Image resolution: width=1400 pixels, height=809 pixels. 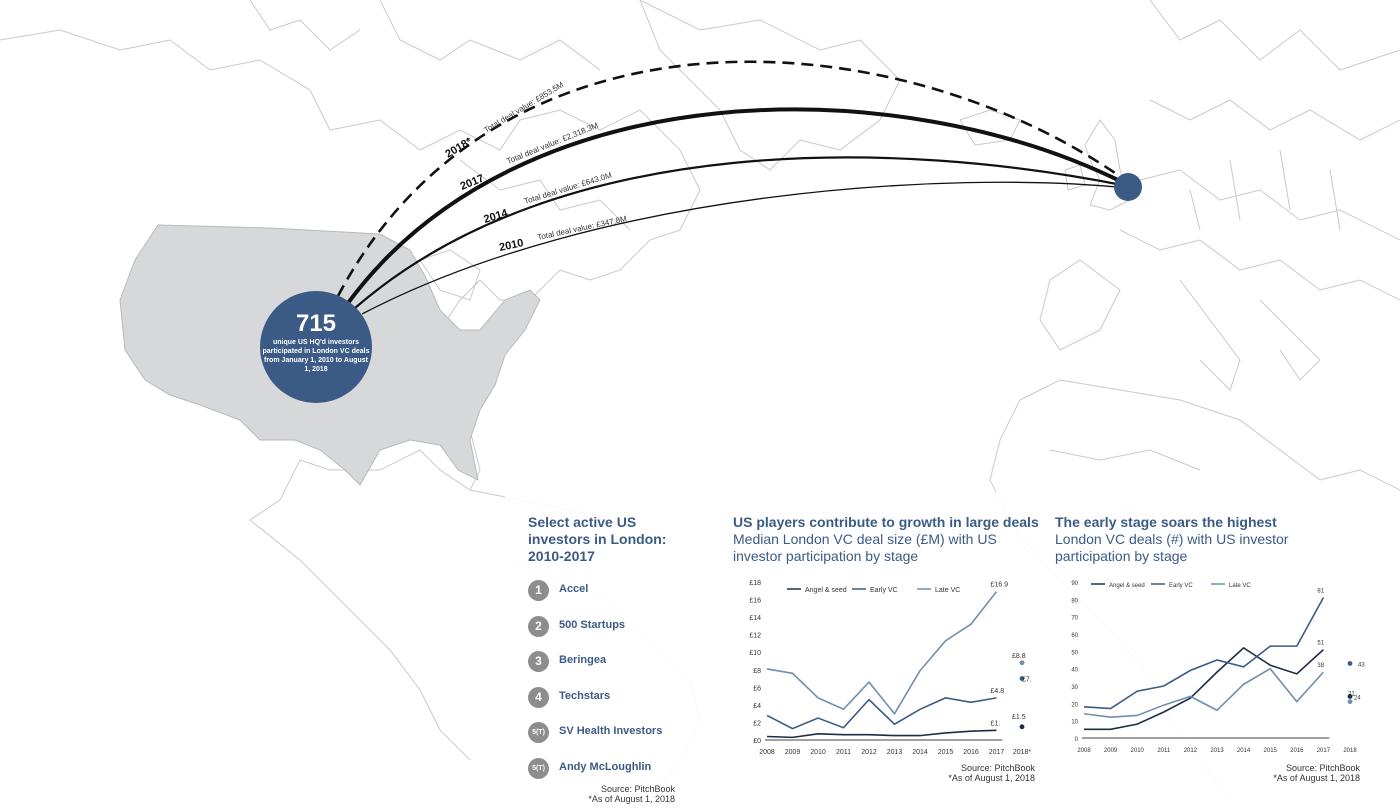 What do you see at coordinates (1019, 656) in the screenshot?
I see `data-point-label: £8.8` at bounding box center [1019, 656].